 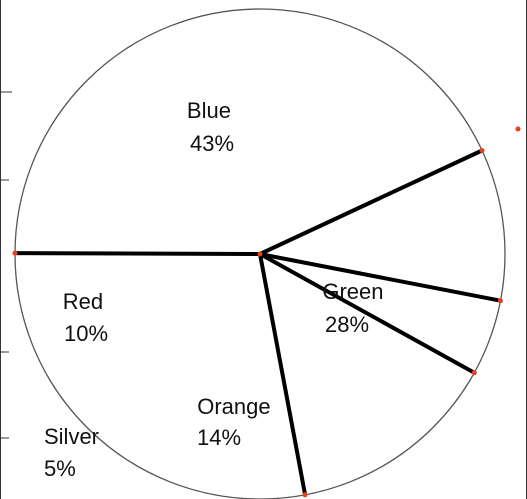 What do you see at coordinates (500, 301) in the screenshot?
I see `boundary-marker-red` at bounding box center [500, 301].